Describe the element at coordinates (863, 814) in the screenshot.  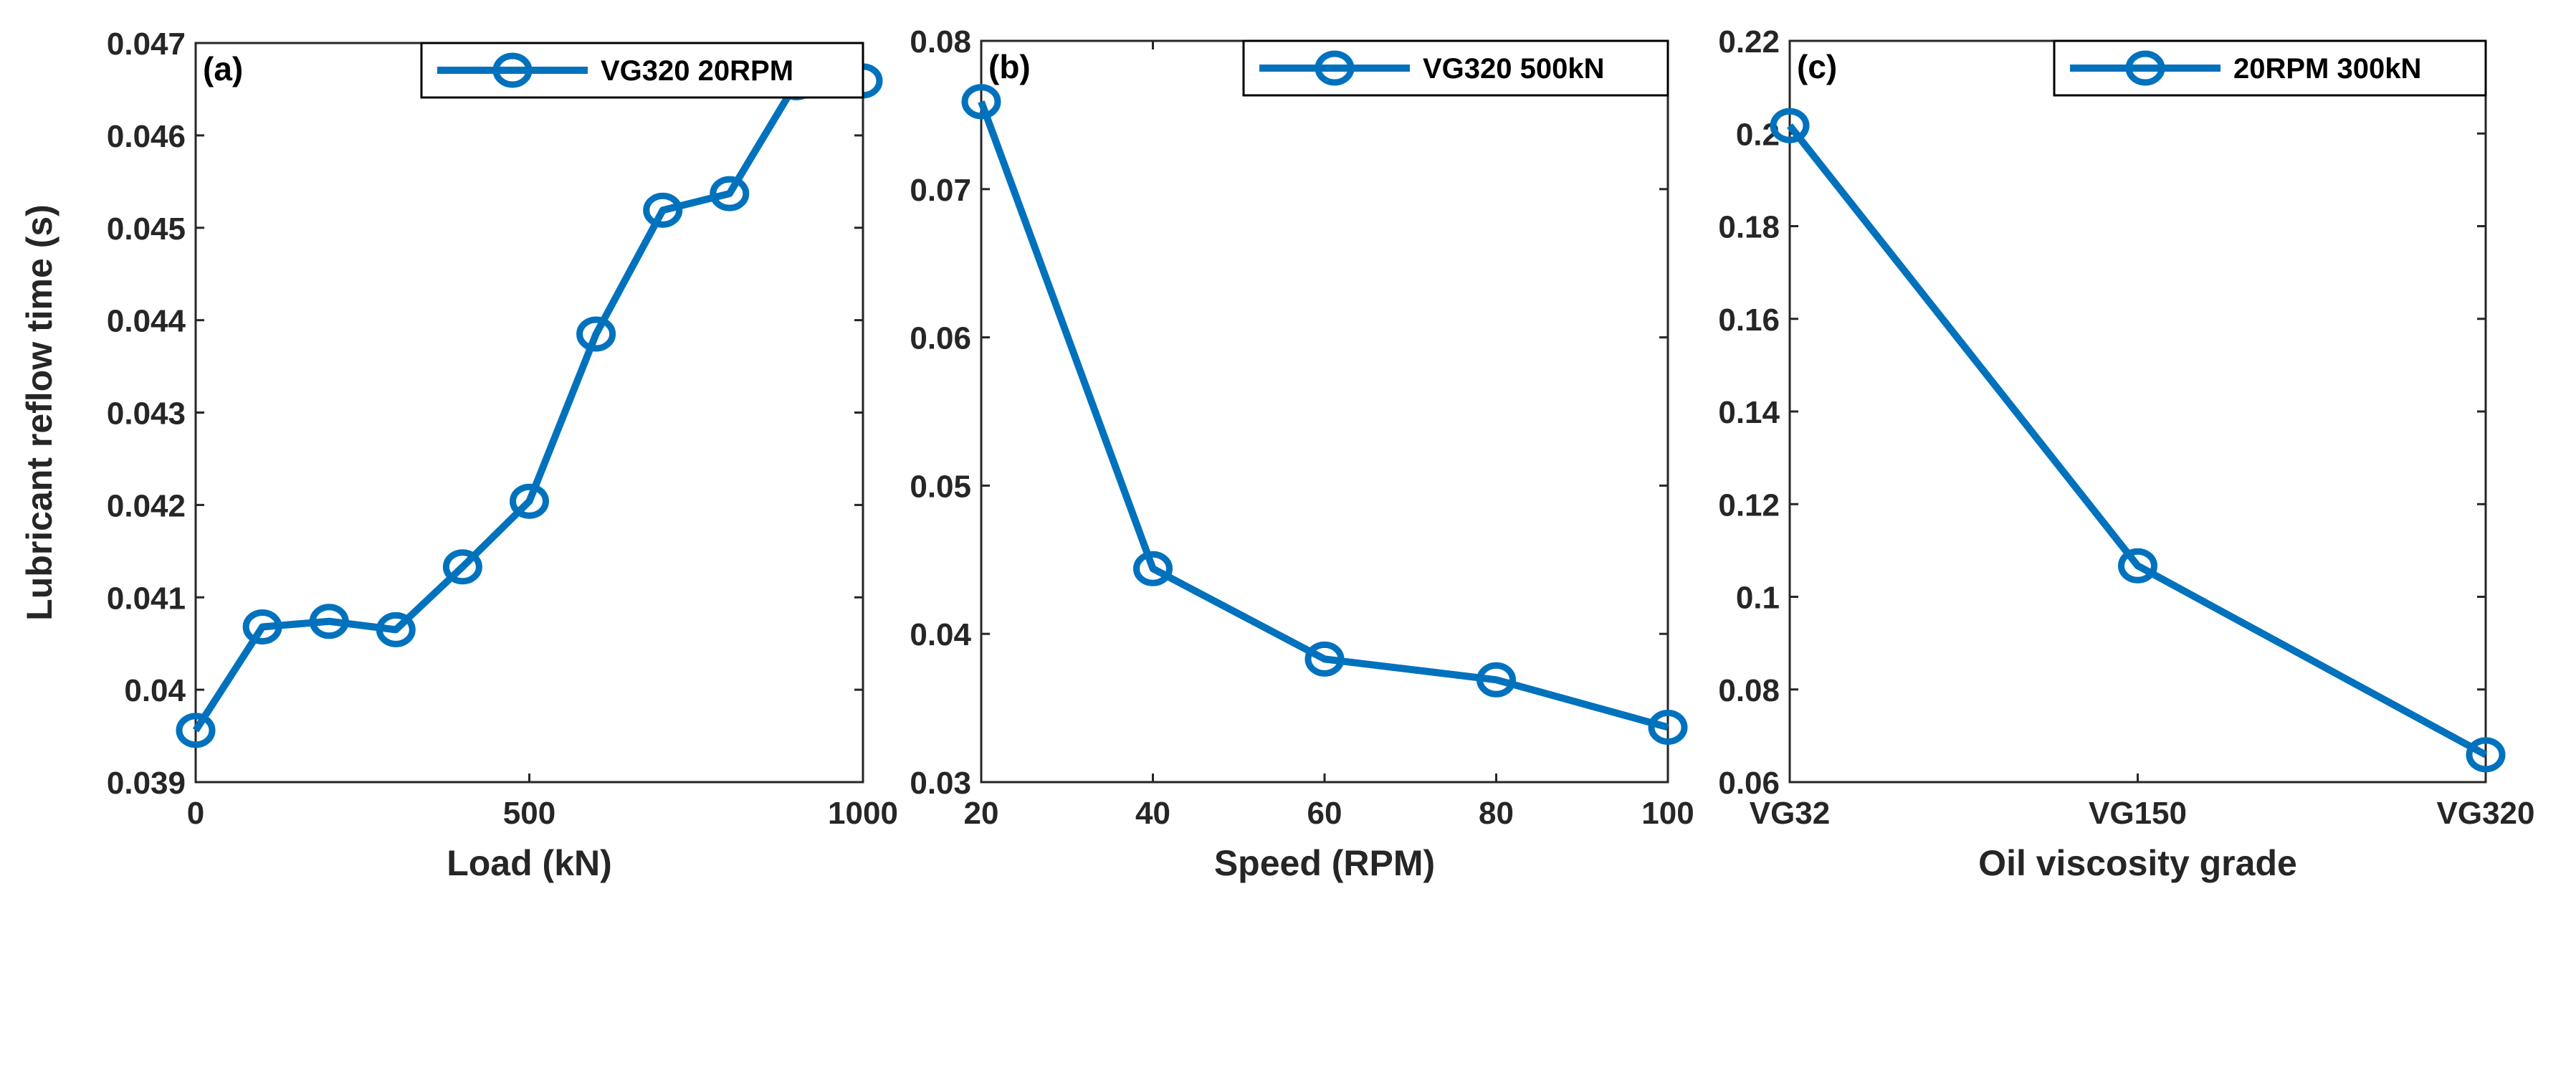
I see `x-tick-label: 1000` at that location.